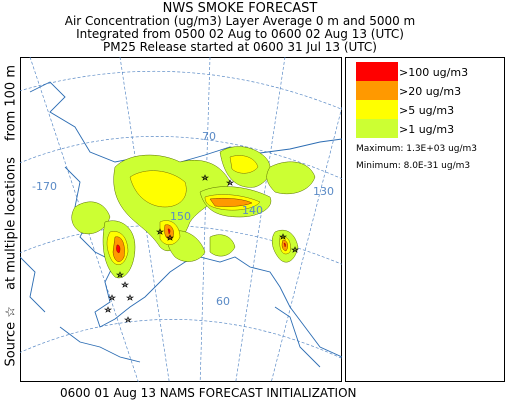 This screenshot has width=509, height=402. I want to click on lon-label-170: -170, so click(44, 186).